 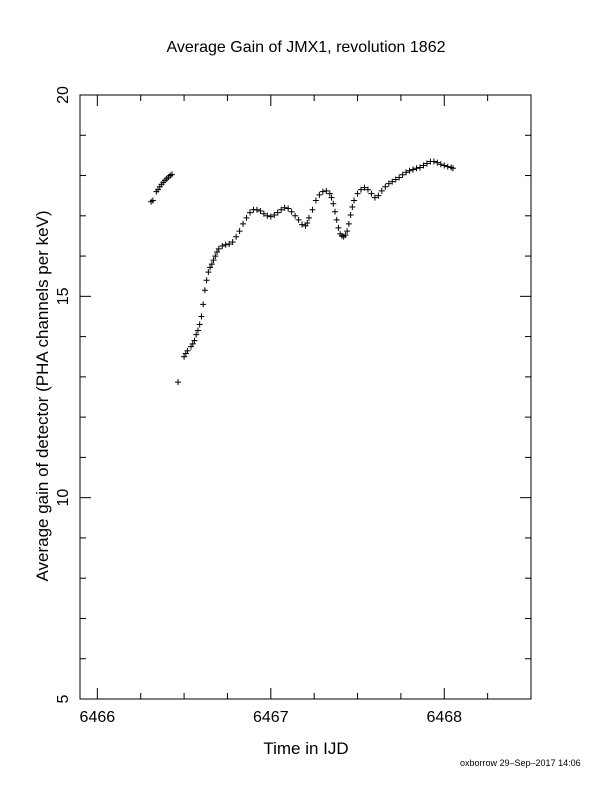 I want to click on data-points, so click(x=302, y=272).